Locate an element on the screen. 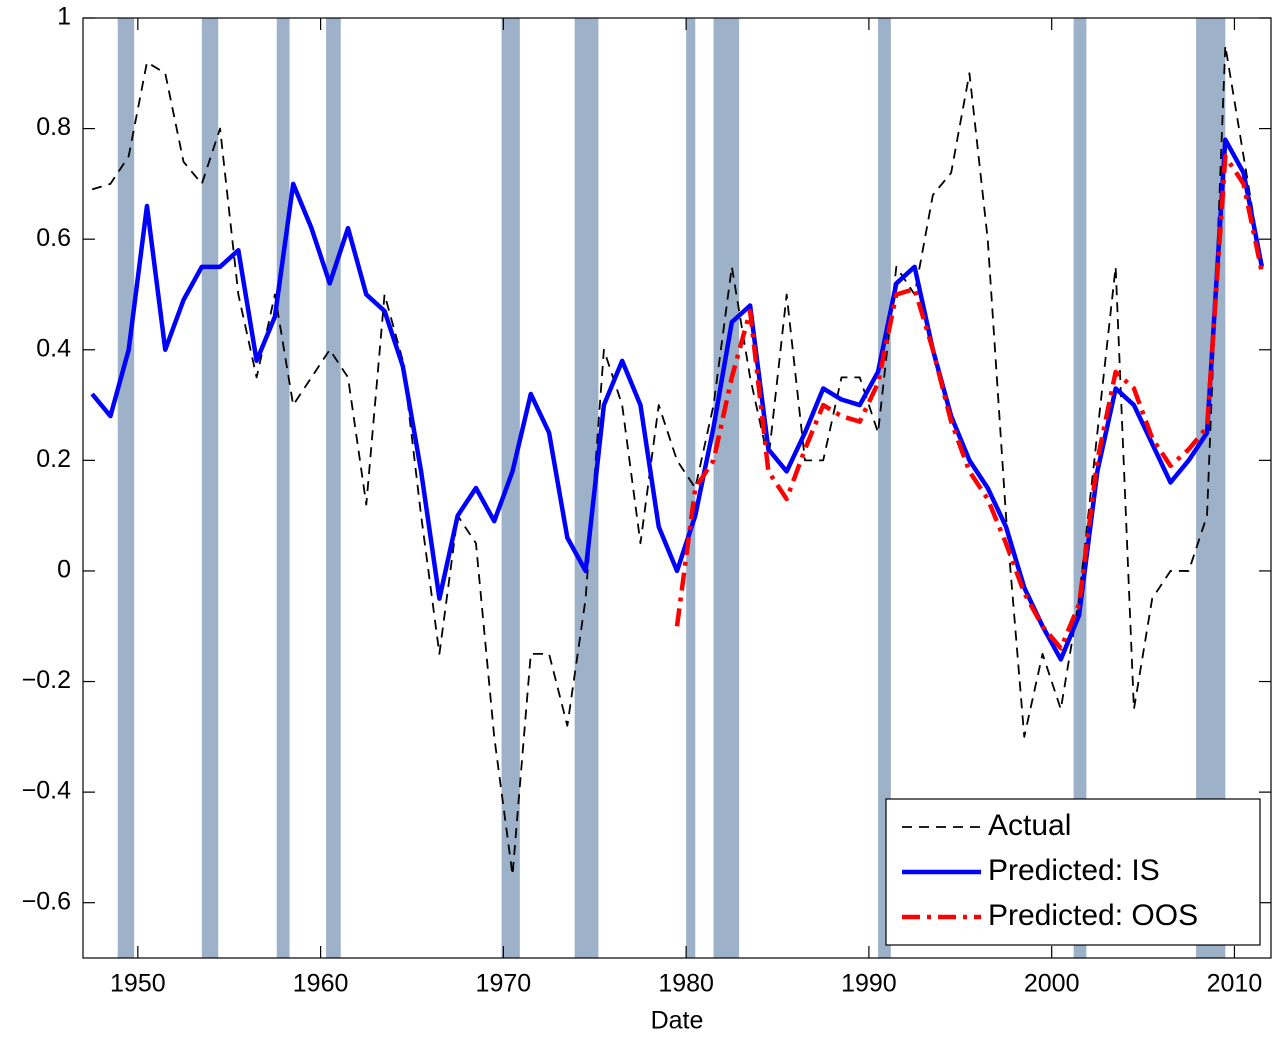 This screenshot has height=1040, width=1285. x-tick-label: 1990 is located at coordinates (869, 984).